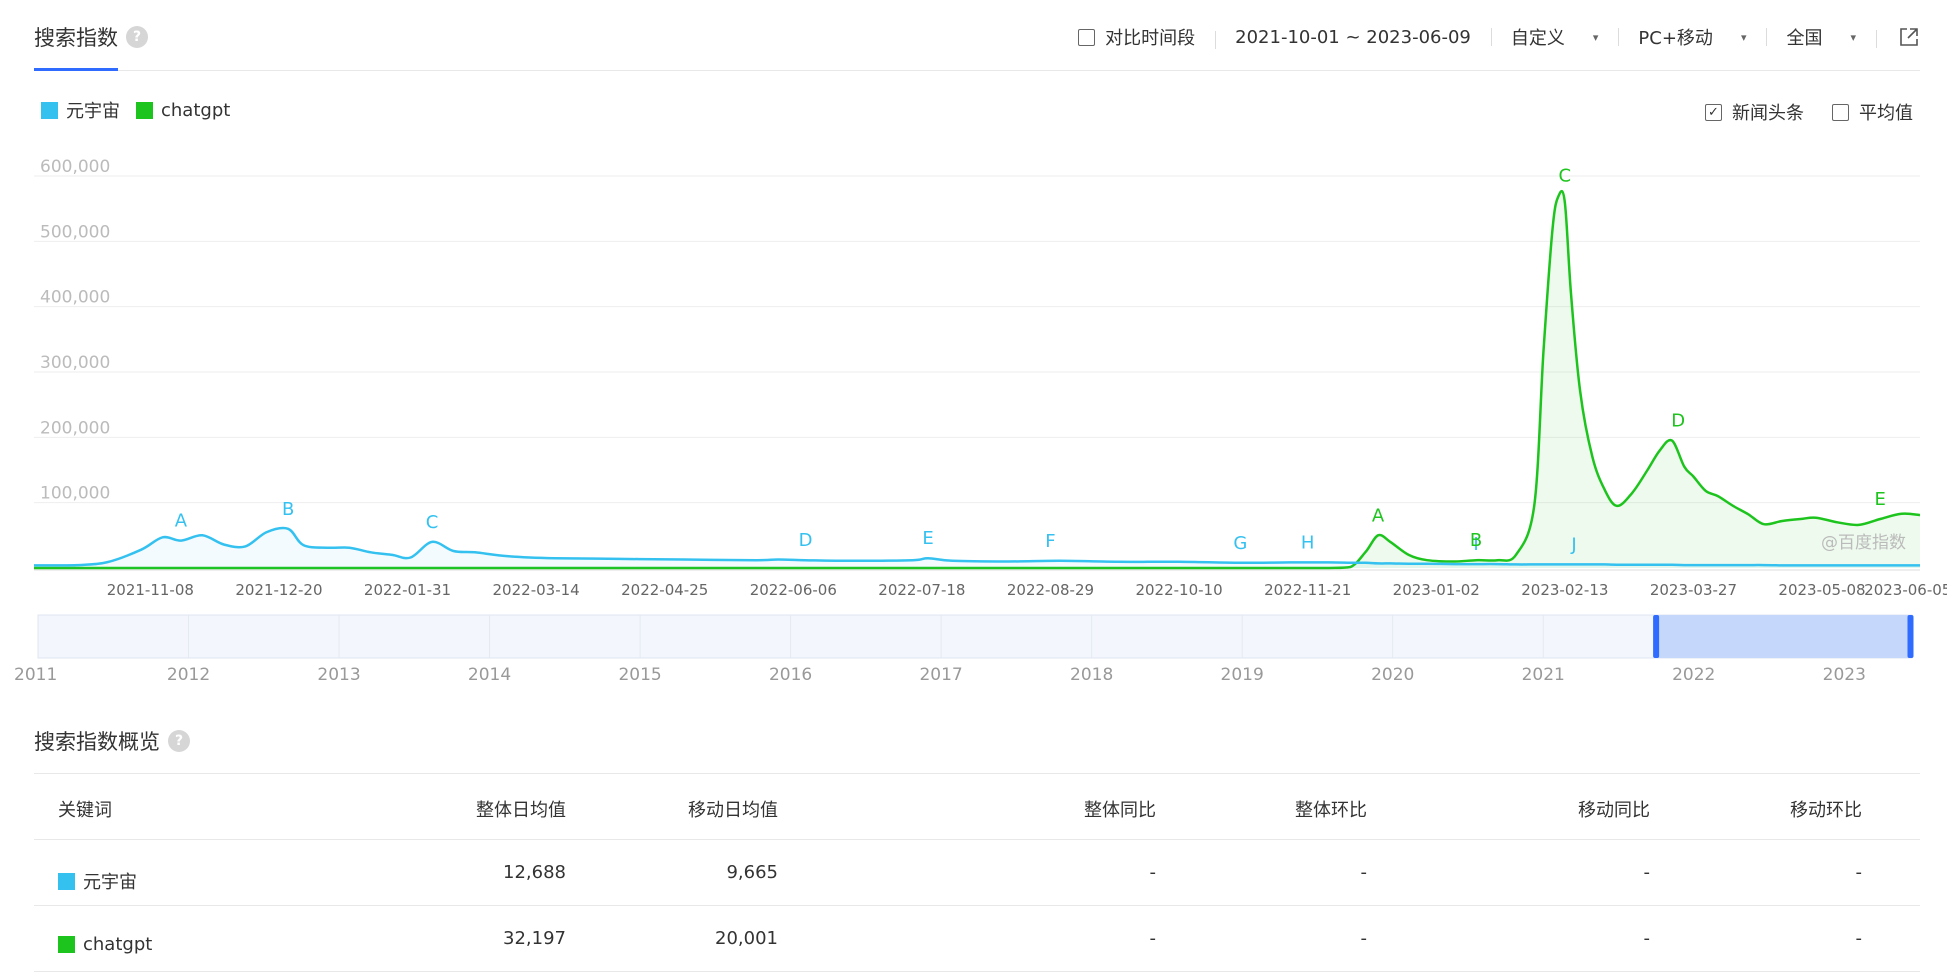 Image resolution: width=1947 pixels, height=975 pixels. I want to click on average-checkbox, so click(1840, 112).